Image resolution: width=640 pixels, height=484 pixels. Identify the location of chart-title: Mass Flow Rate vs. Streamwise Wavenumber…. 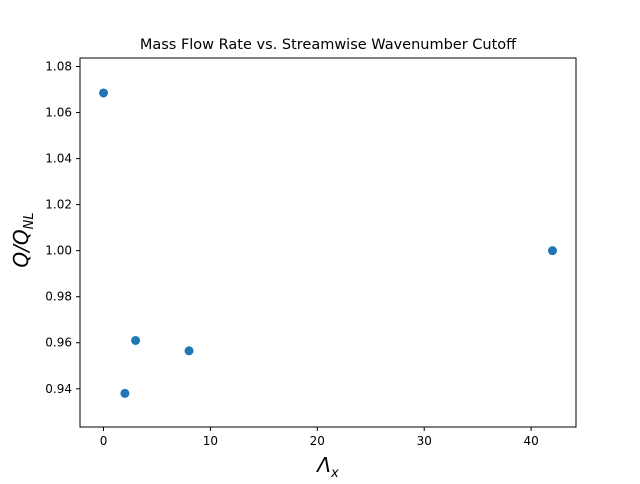
(328, 45).